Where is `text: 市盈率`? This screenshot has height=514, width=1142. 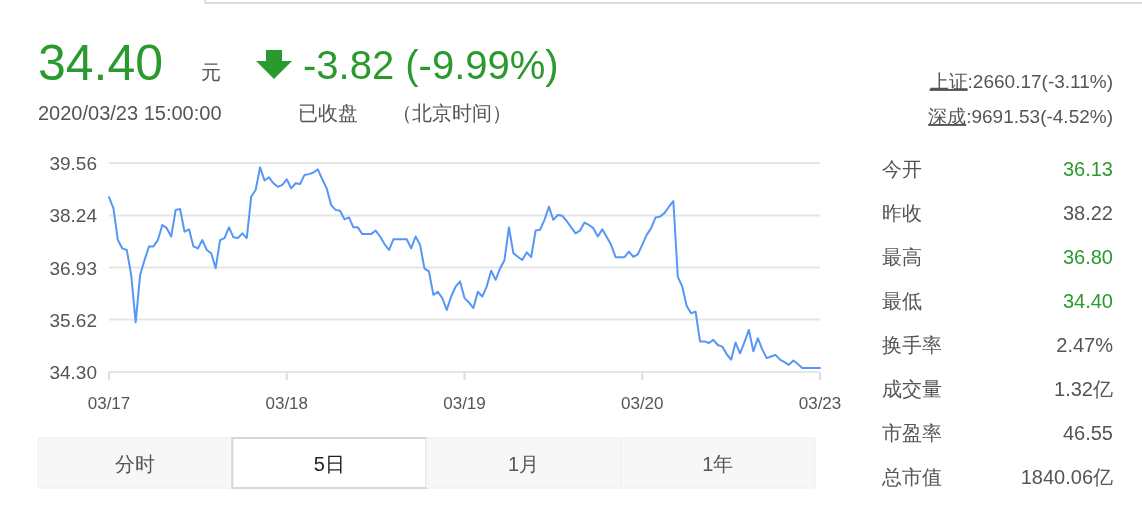 text: 市盈率 is located at coordinates (912, 433).